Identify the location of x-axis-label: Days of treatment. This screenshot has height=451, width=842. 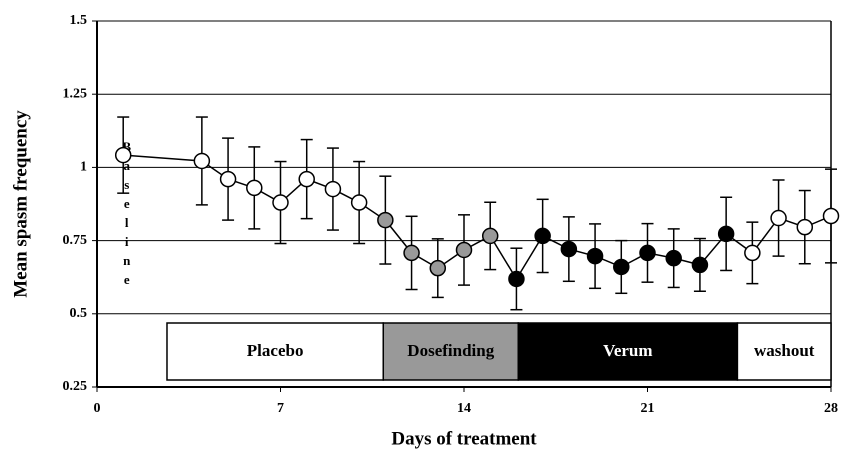
(464, 438).